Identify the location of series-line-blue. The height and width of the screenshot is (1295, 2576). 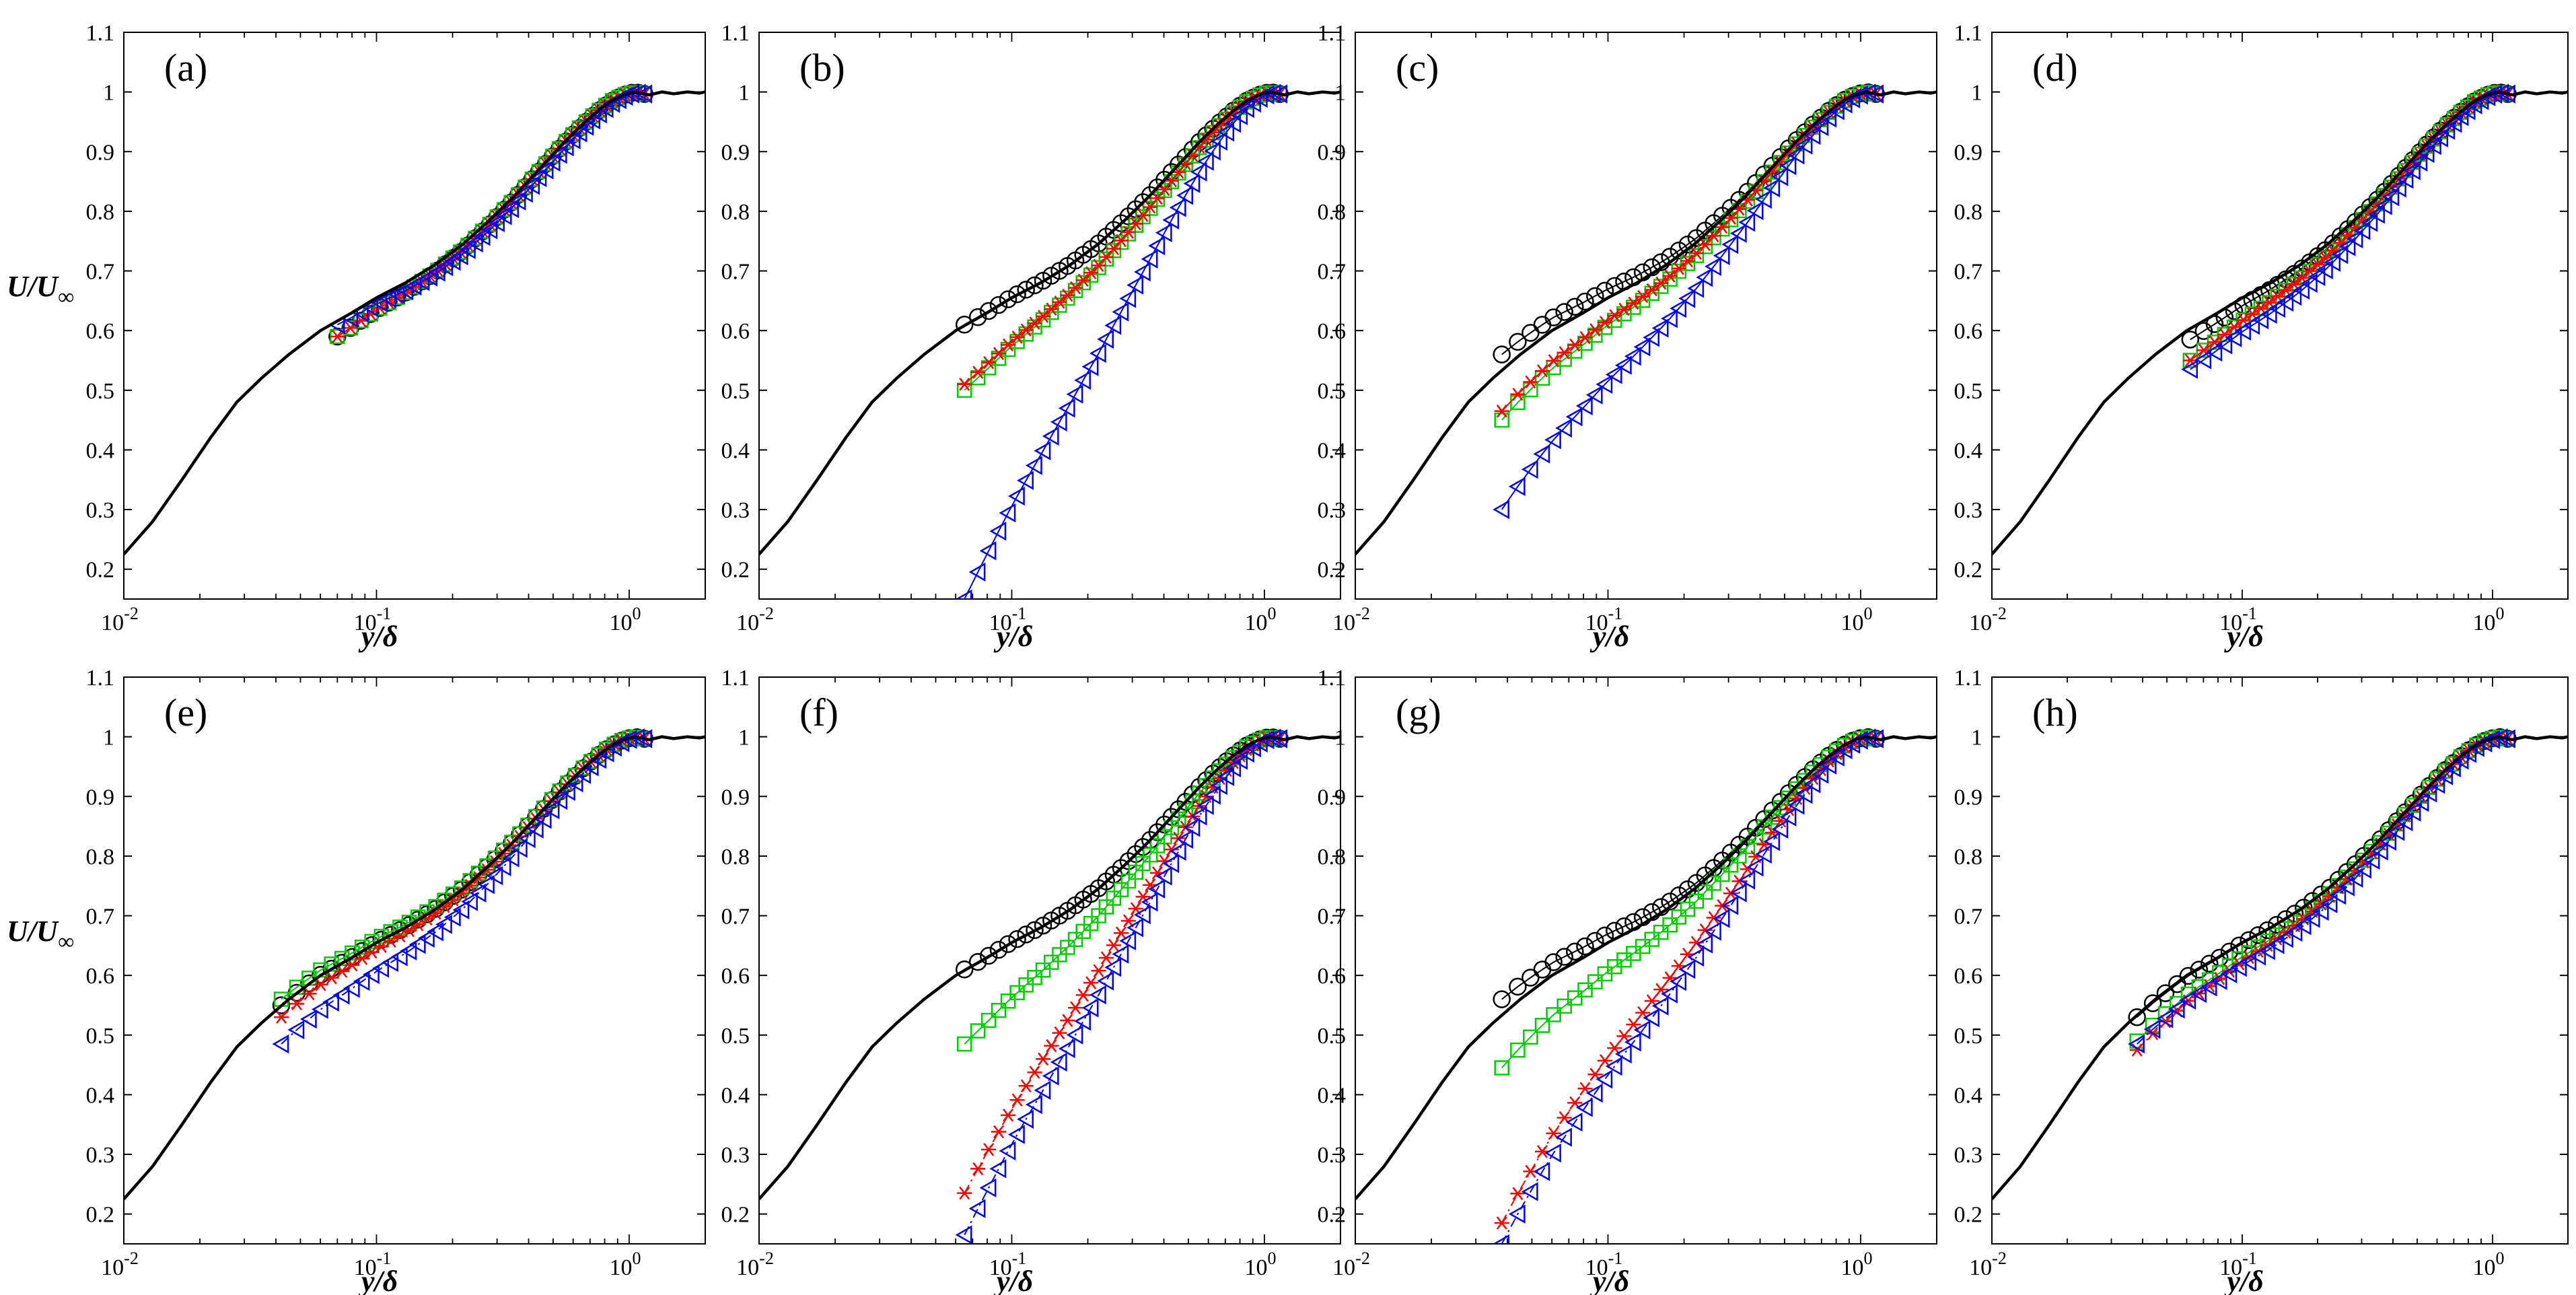
(1688, 991).